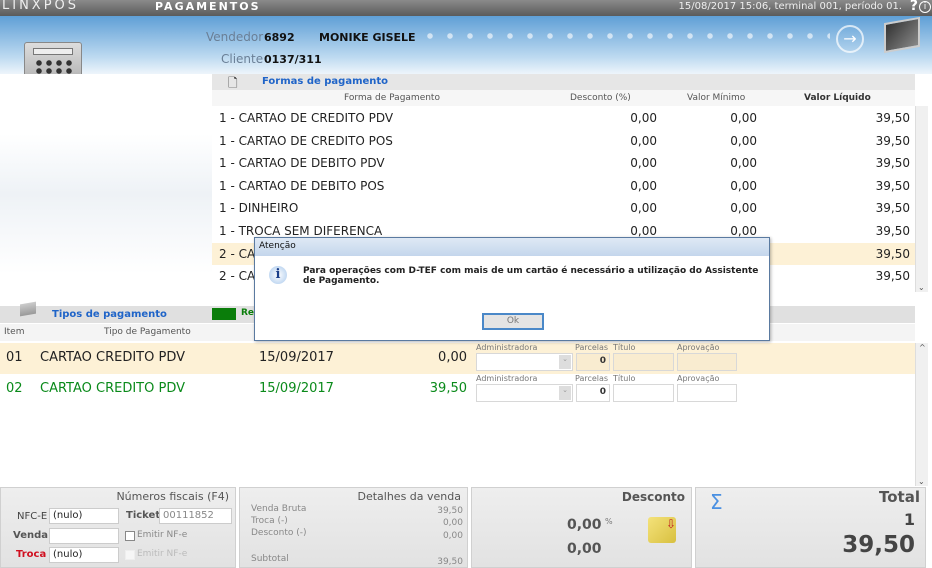 This screenshot has width=932, height=568. What do you see at coordinates (922, 347) in the screenshot?
I see `scroll-up-icon: ^` at bounding box center [922, 347].